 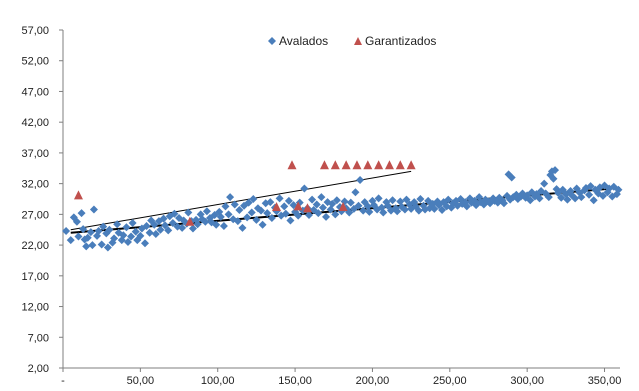 What do you see at coordinates (35, 92) in the screenshot?
I see `y-tick-label: 47,00` at bounding box center [35, 92].